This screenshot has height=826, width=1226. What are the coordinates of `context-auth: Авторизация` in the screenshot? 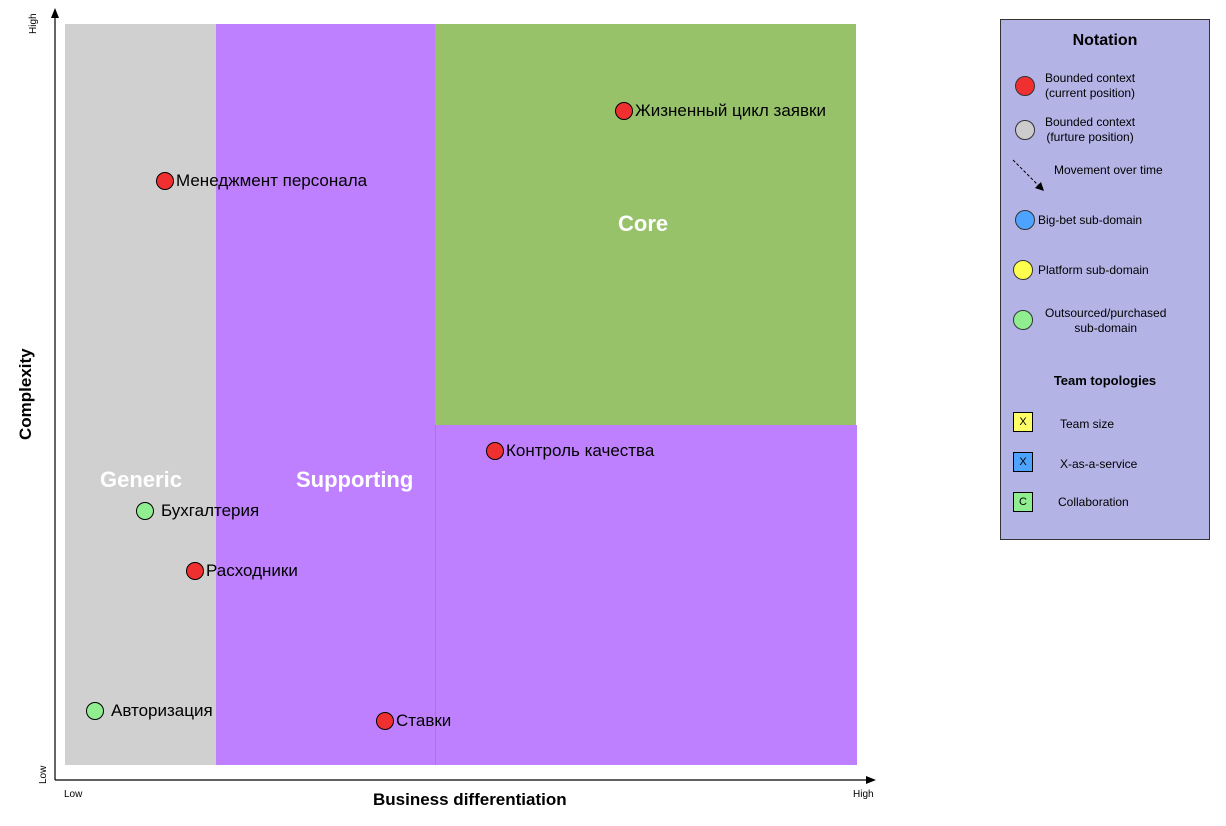 It's located at (149, 711).